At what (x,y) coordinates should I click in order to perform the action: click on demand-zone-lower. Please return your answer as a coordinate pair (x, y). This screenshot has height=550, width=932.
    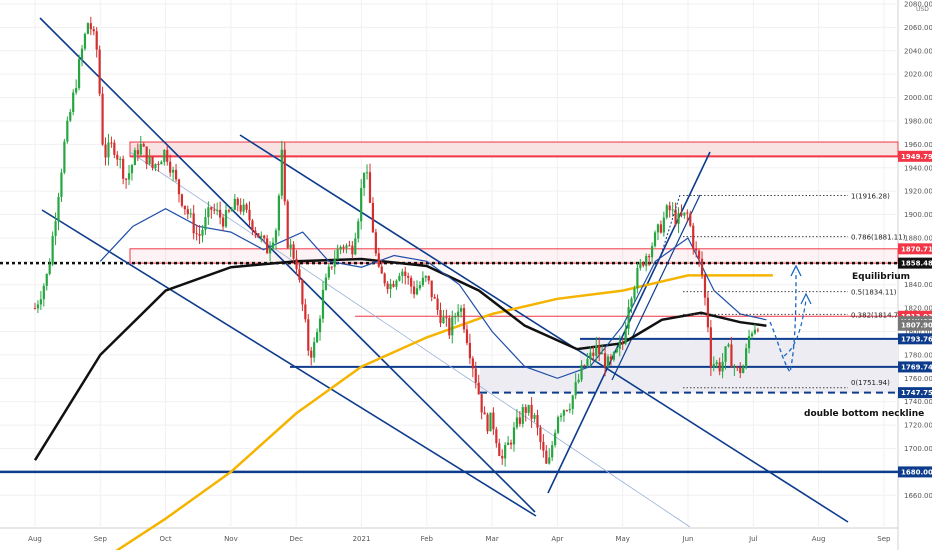
    Looking at the image, I should click on (689, 379).